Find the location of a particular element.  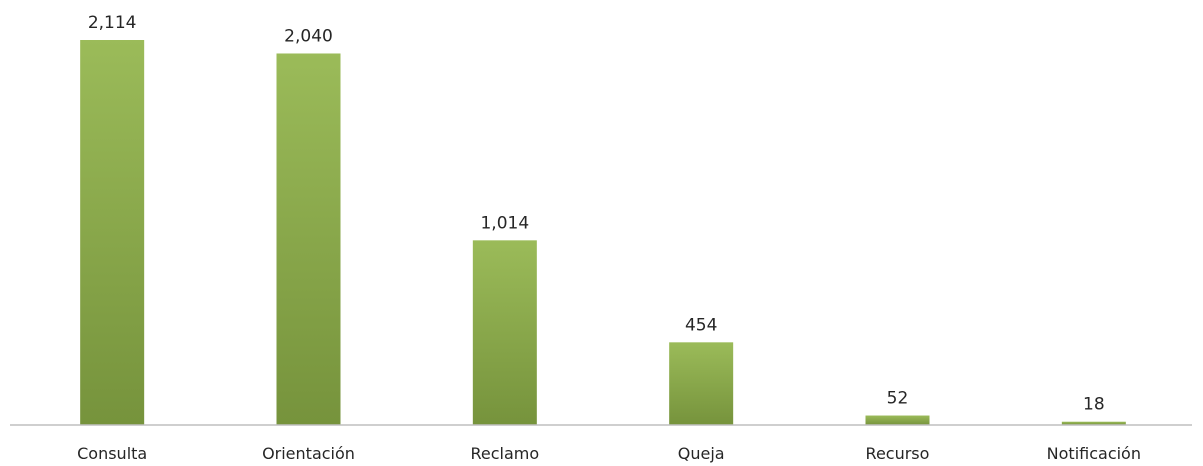

data-label: 1,014 is located at coordinates (504, 223).